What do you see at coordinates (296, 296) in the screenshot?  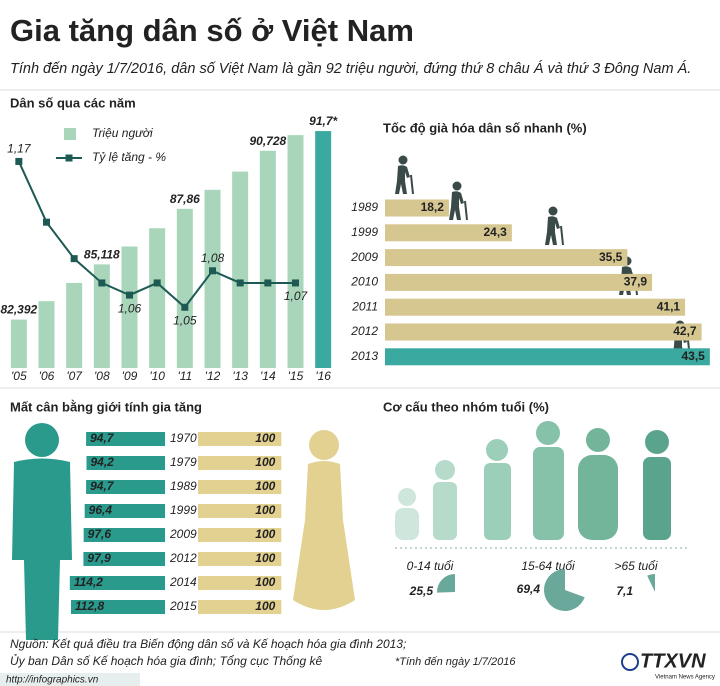 I see `value-label: 1,07` at bounding box center [296, 296].